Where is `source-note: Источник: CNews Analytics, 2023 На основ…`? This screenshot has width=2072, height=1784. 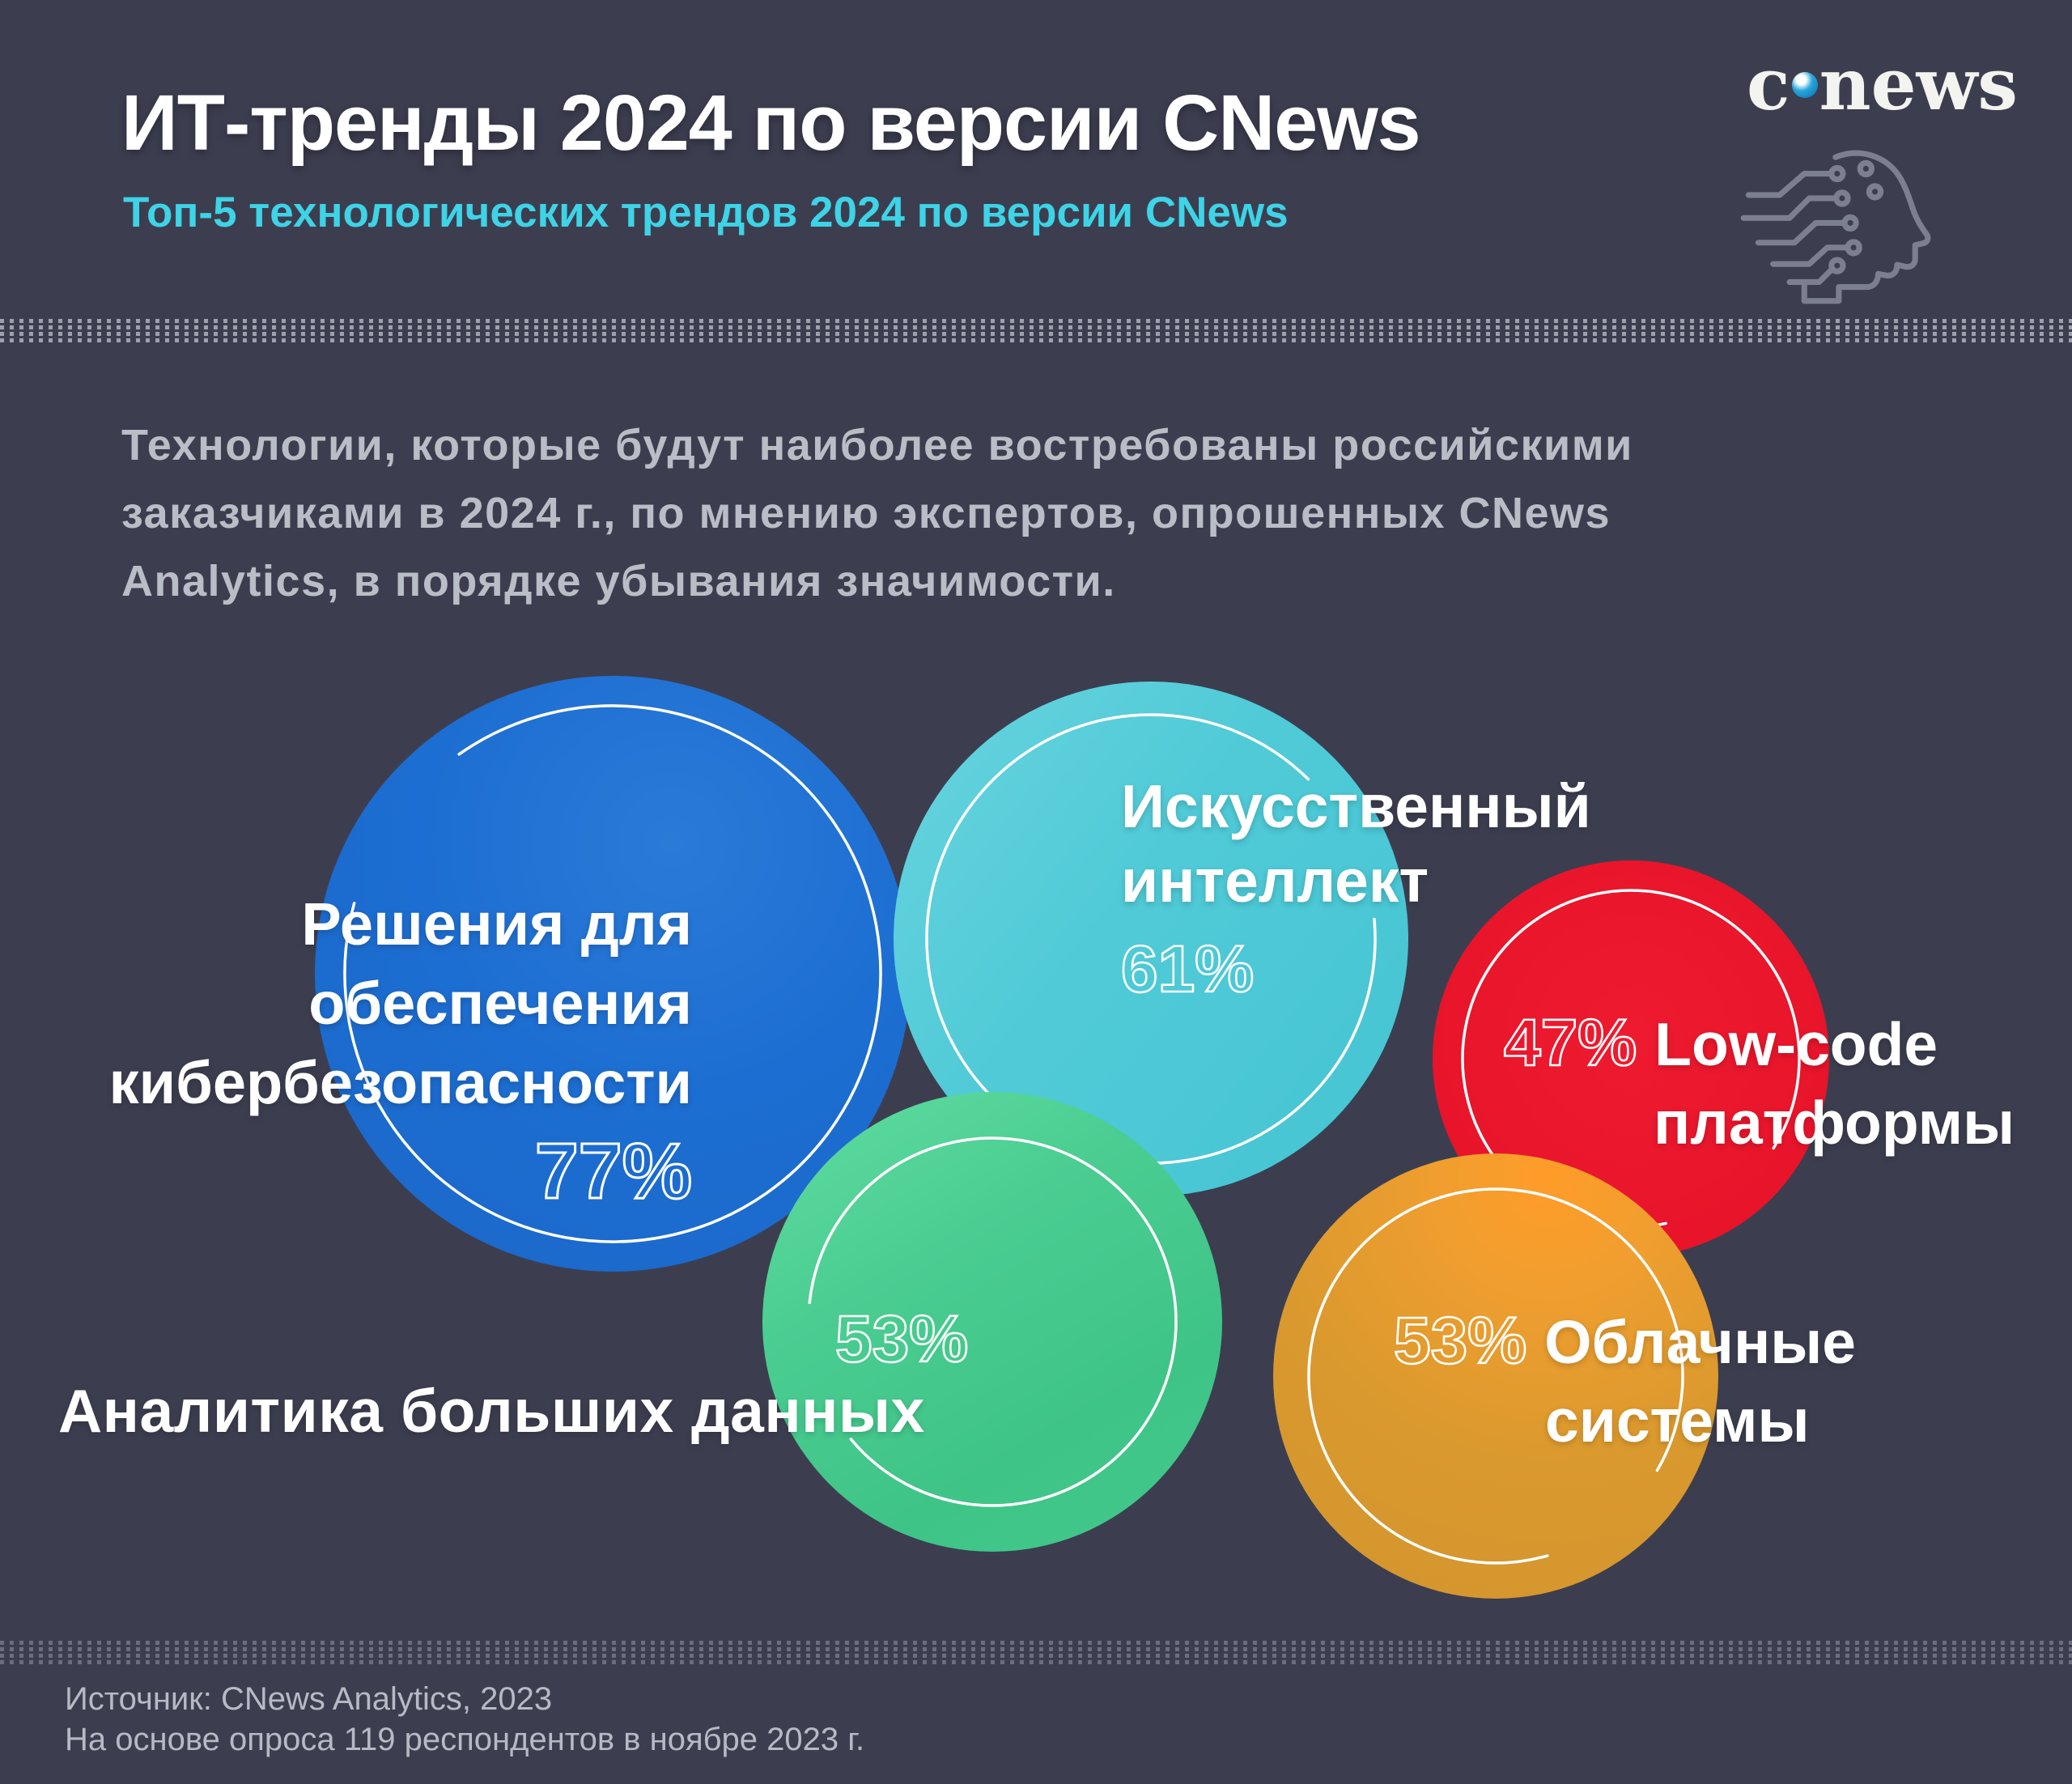 source-note: Источник: CNews Analytics, 2023 На основ… is located at coordinates (464, 1719).